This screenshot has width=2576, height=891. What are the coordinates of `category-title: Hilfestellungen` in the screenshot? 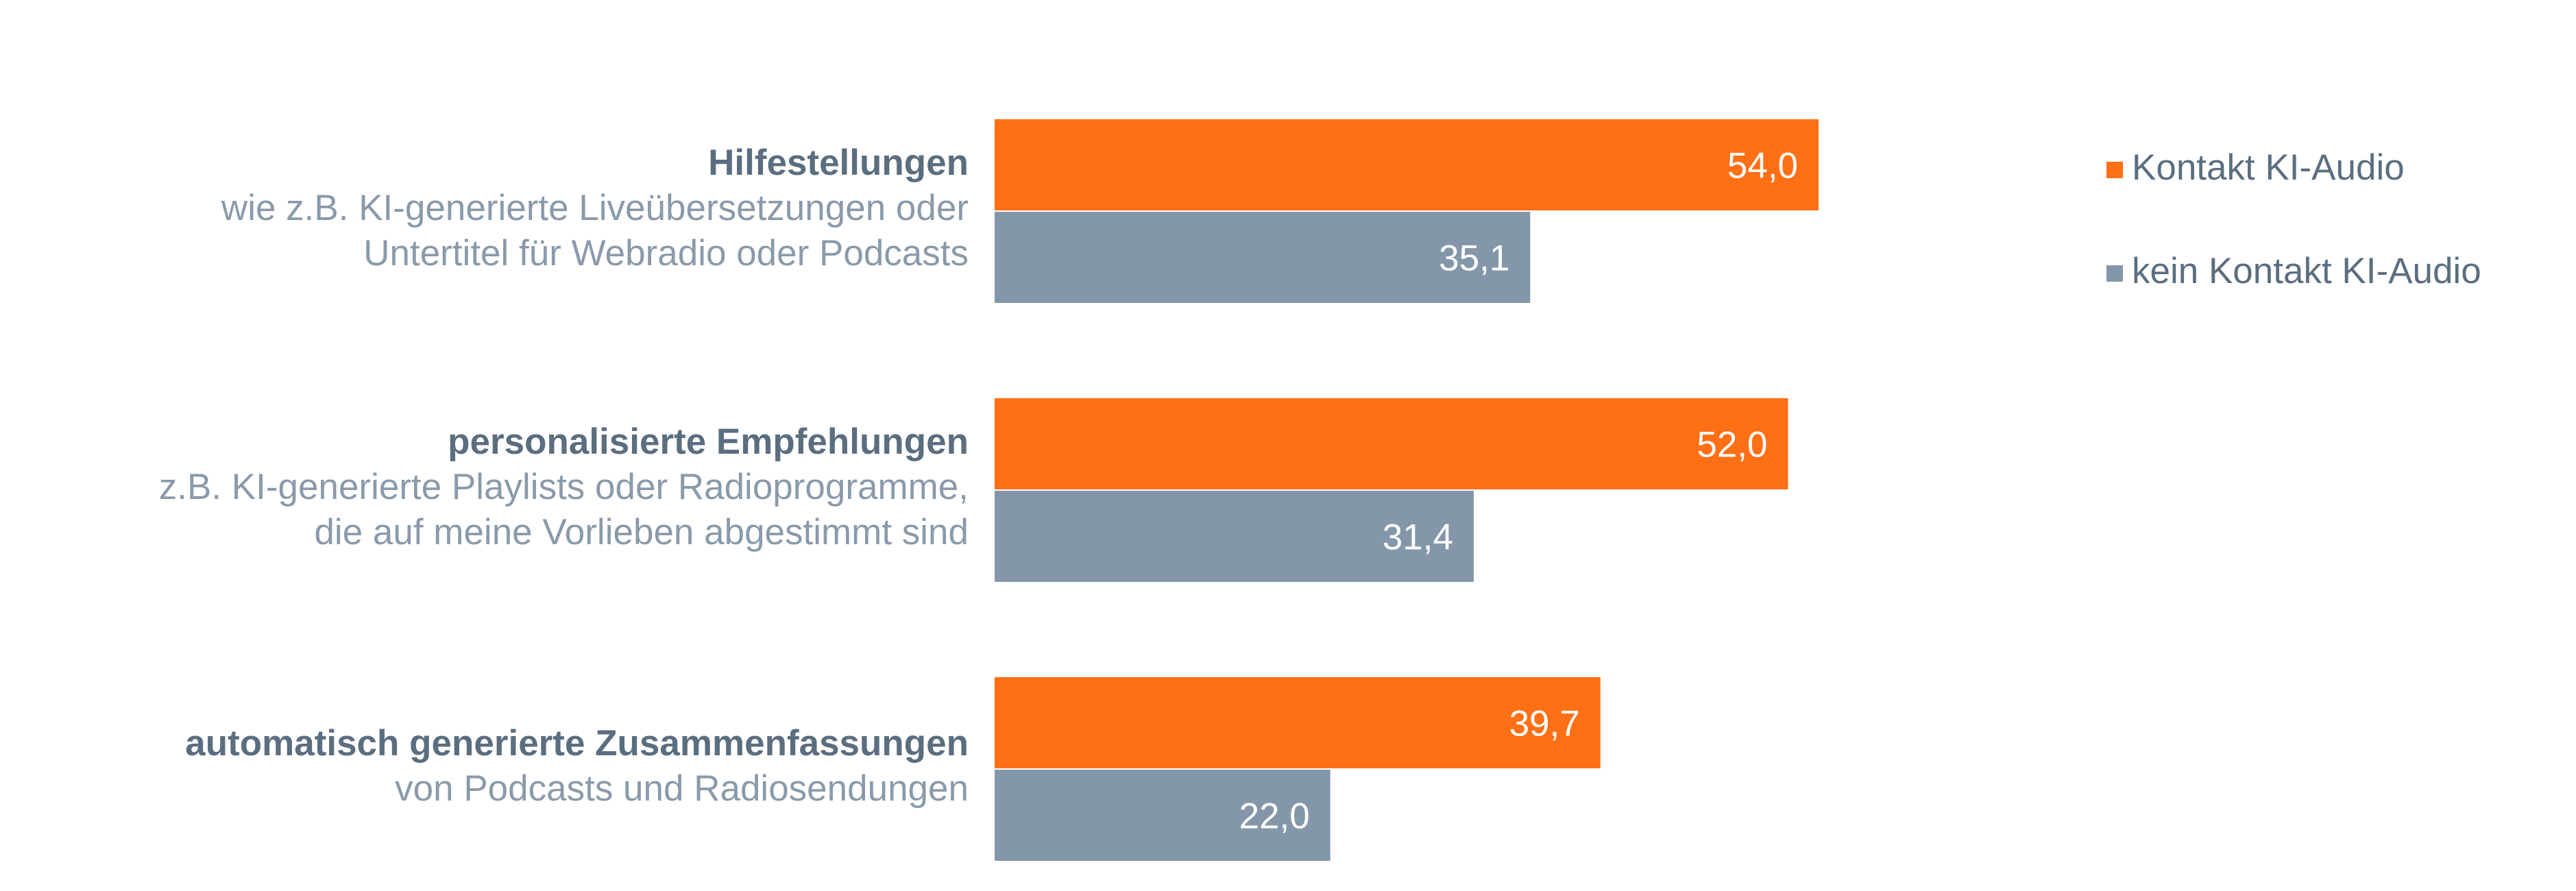 It's located at (838, 163).